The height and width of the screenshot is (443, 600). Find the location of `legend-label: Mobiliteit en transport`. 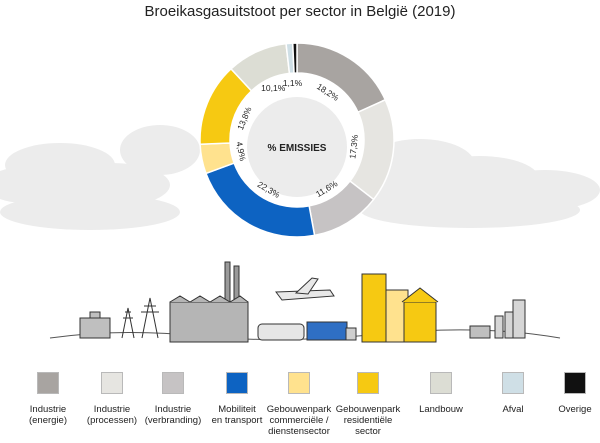

legend-label: Mobiliteit en transport is located at coordinates (237, 415).